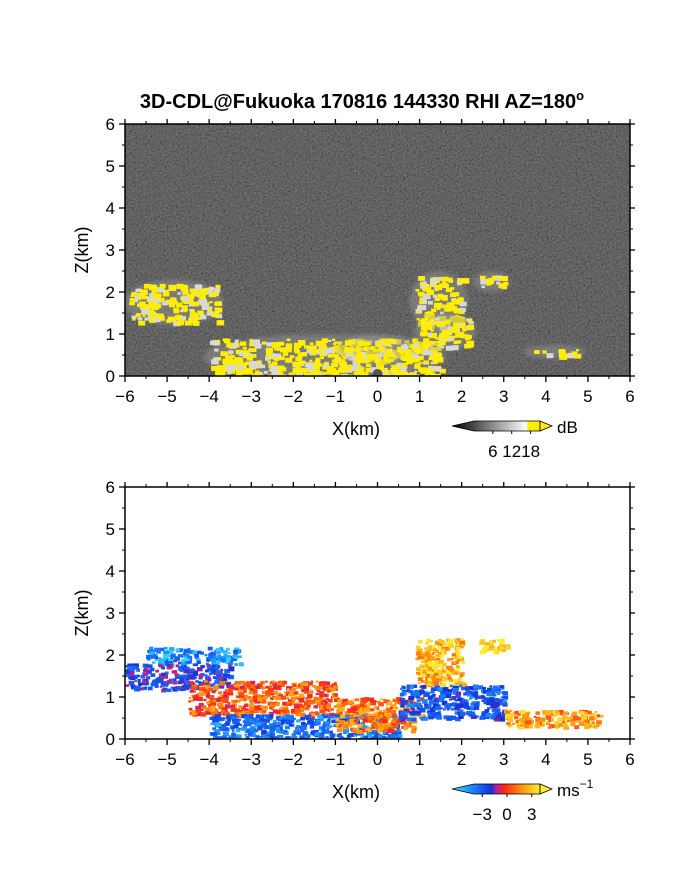 The height and width of the screenshot is (885, 680). What do you see at coordinates (514, 439) in the screenshot?
I see `panel1-colorbar: dB 6 12 18` at bounding box center [514, 439].